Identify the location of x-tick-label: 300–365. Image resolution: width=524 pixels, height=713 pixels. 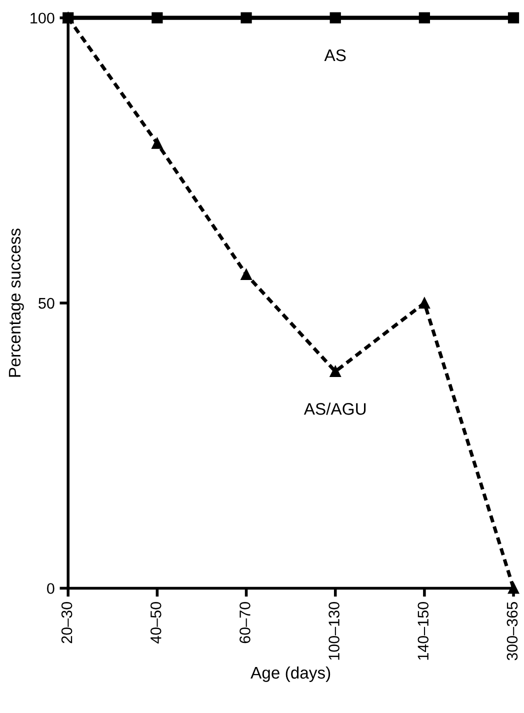
(512, 631).